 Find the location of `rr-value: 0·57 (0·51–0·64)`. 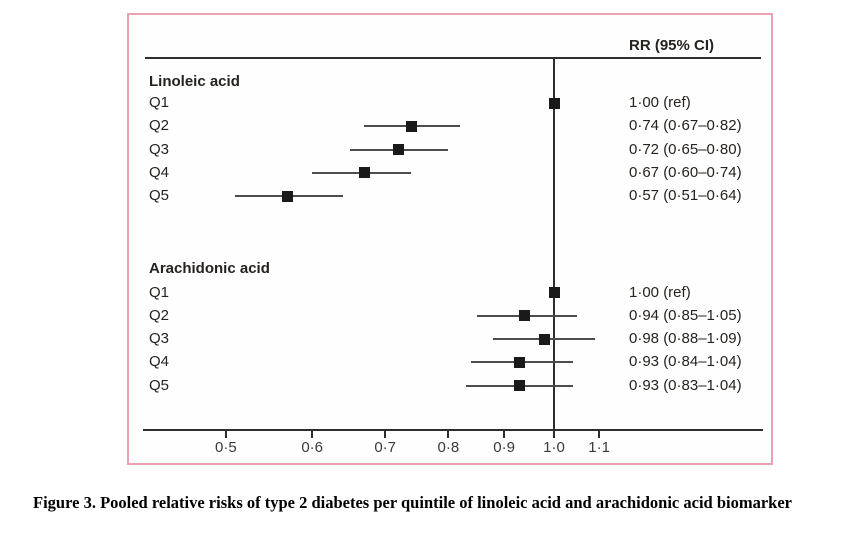

rr-value: 0·57 (0·51–0·64) is located at coordinates (685, 196).